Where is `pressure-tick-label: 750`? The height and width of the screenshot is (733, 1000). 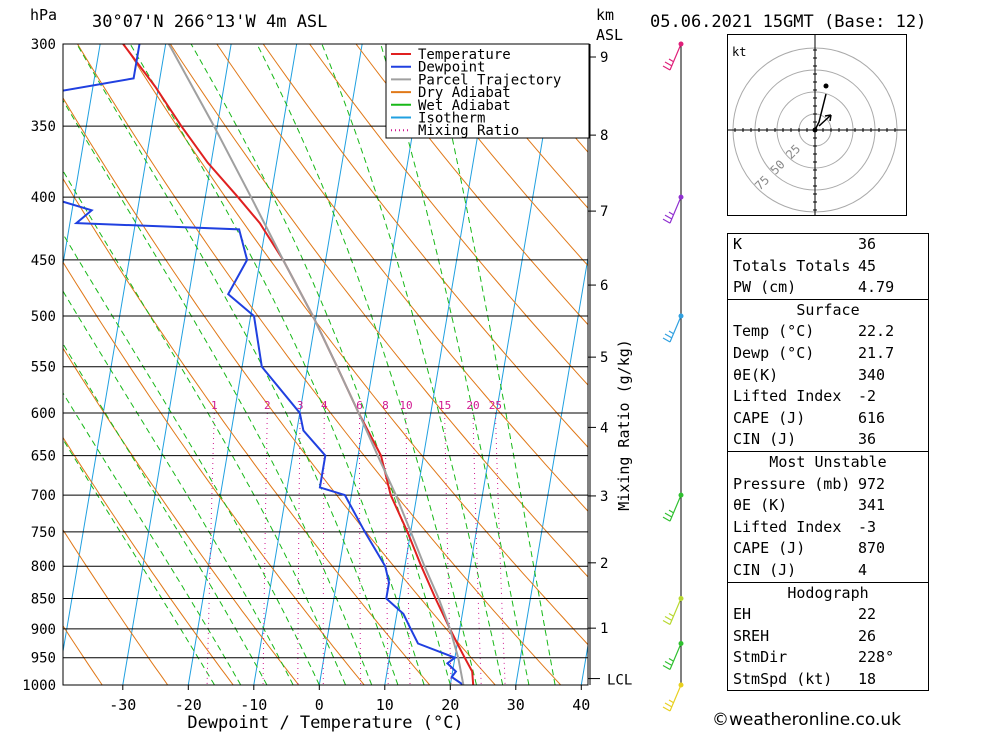
pressure-tick-label: 750 is located at coordinates (43, 533).